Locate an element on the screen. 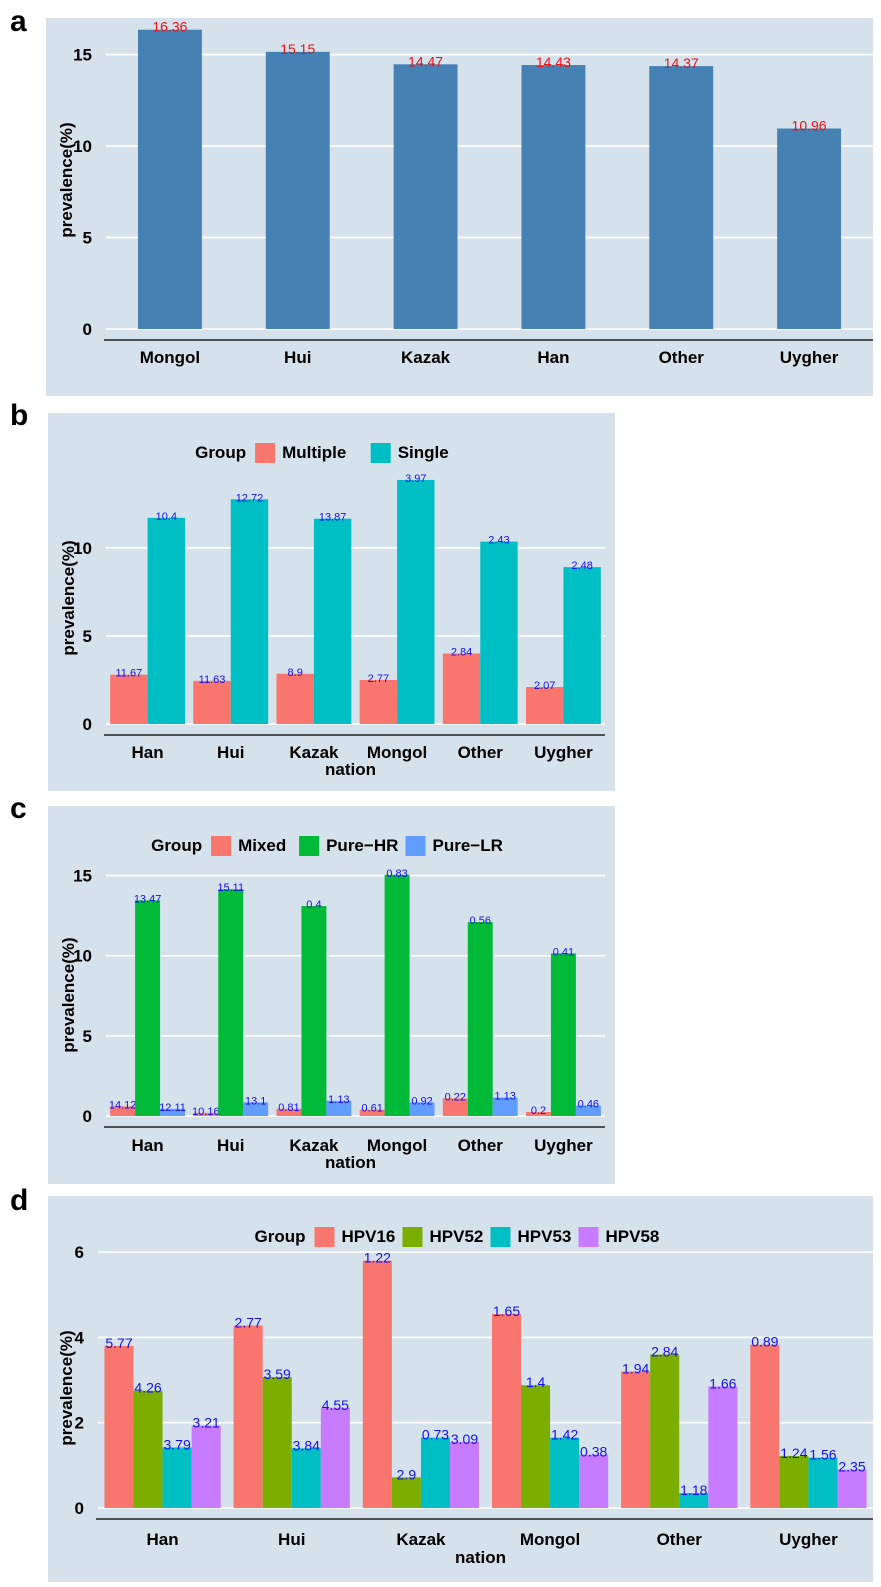 The width and height of the screenshot is (881, 1587). panel-label-c: c is located at coordinates (18, 808).